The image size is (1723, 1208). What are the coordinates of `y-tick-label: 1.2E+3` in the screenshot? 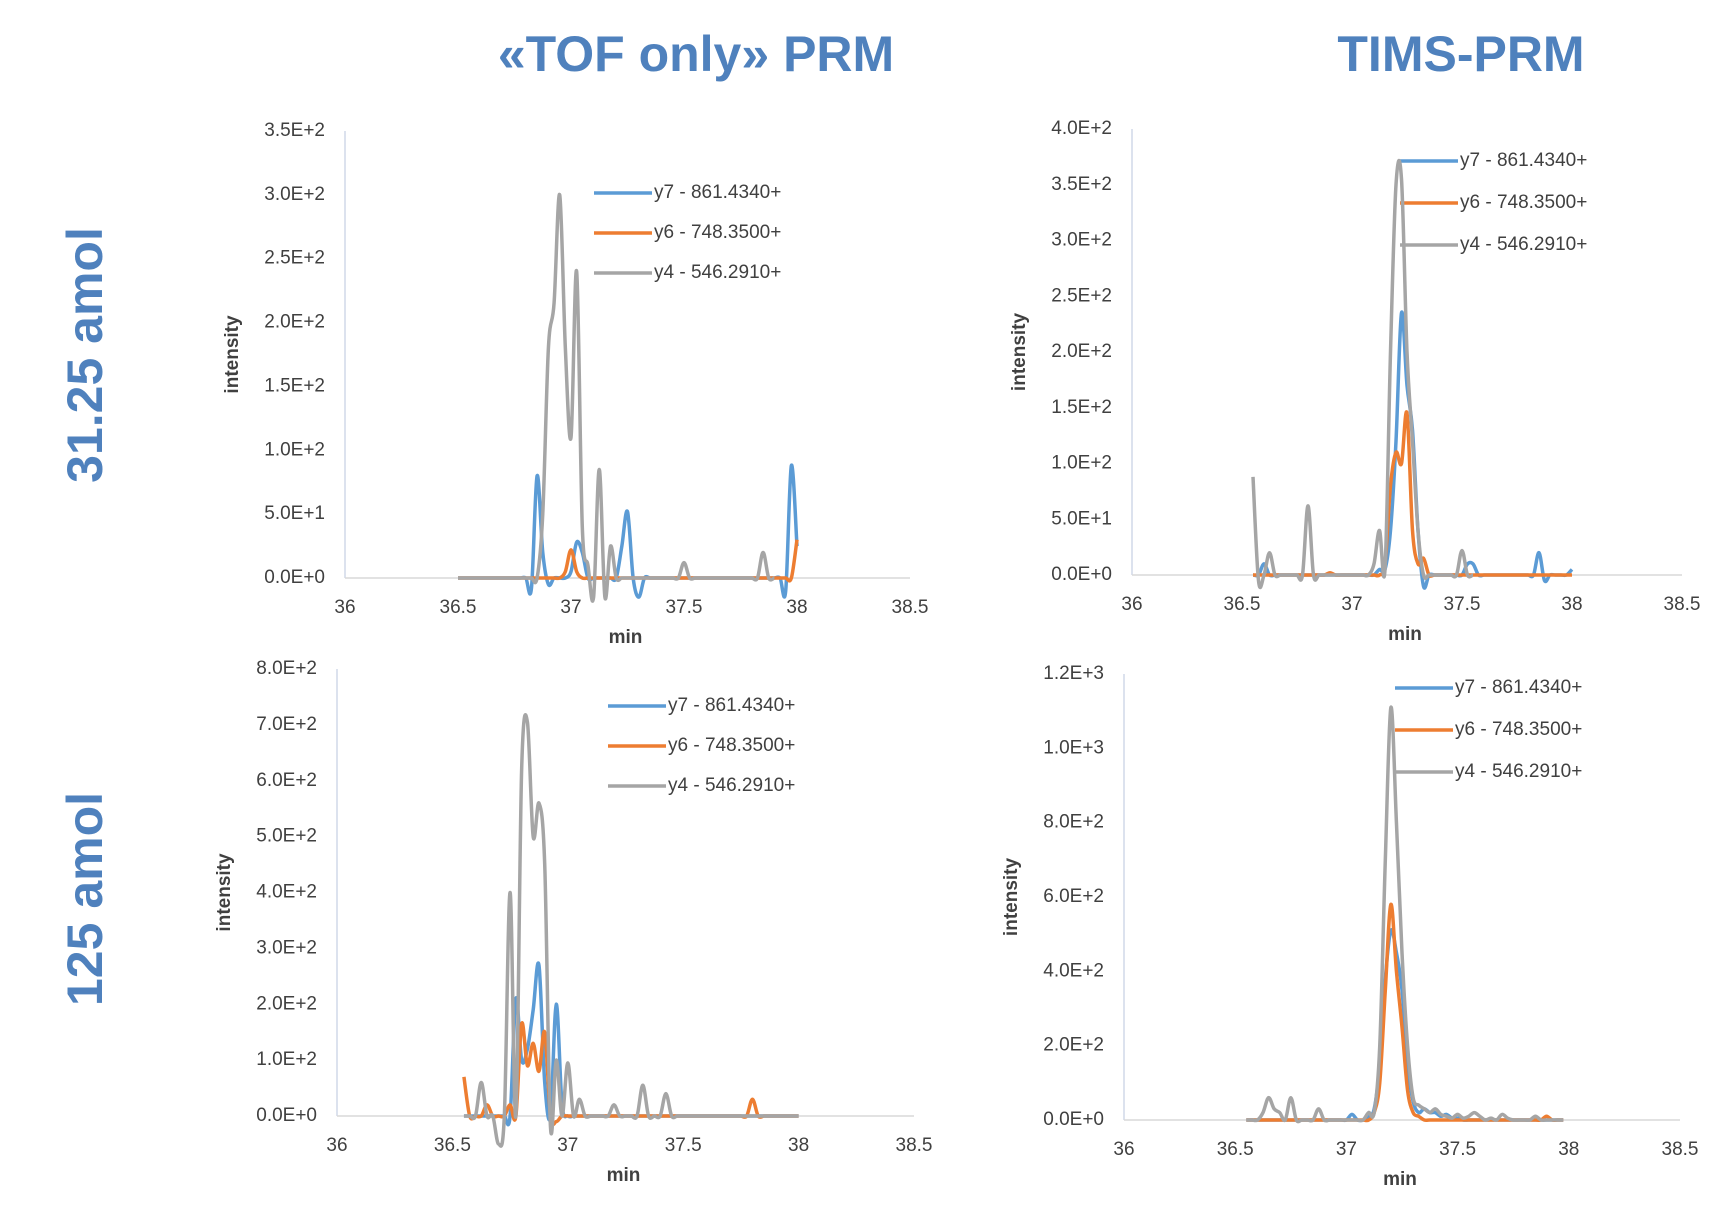 It's located at (1073, 673).